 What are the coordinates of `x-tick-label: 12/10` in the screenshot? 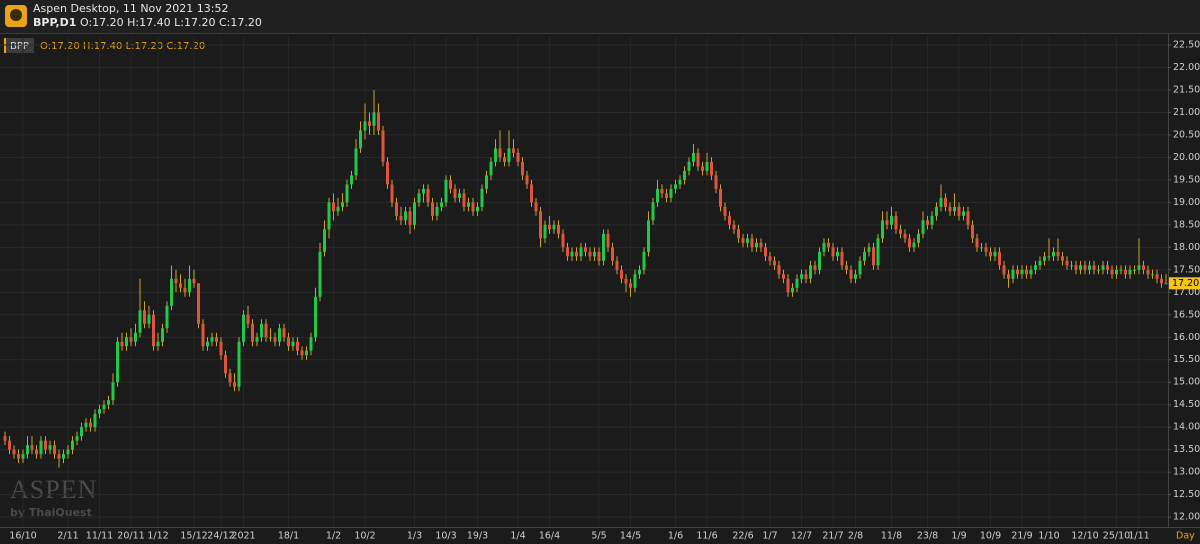 It's located at (1084, 536).